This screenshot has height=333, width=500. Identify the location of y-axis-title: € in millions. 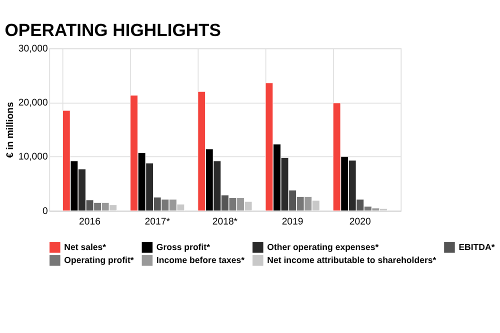
(10, 130).